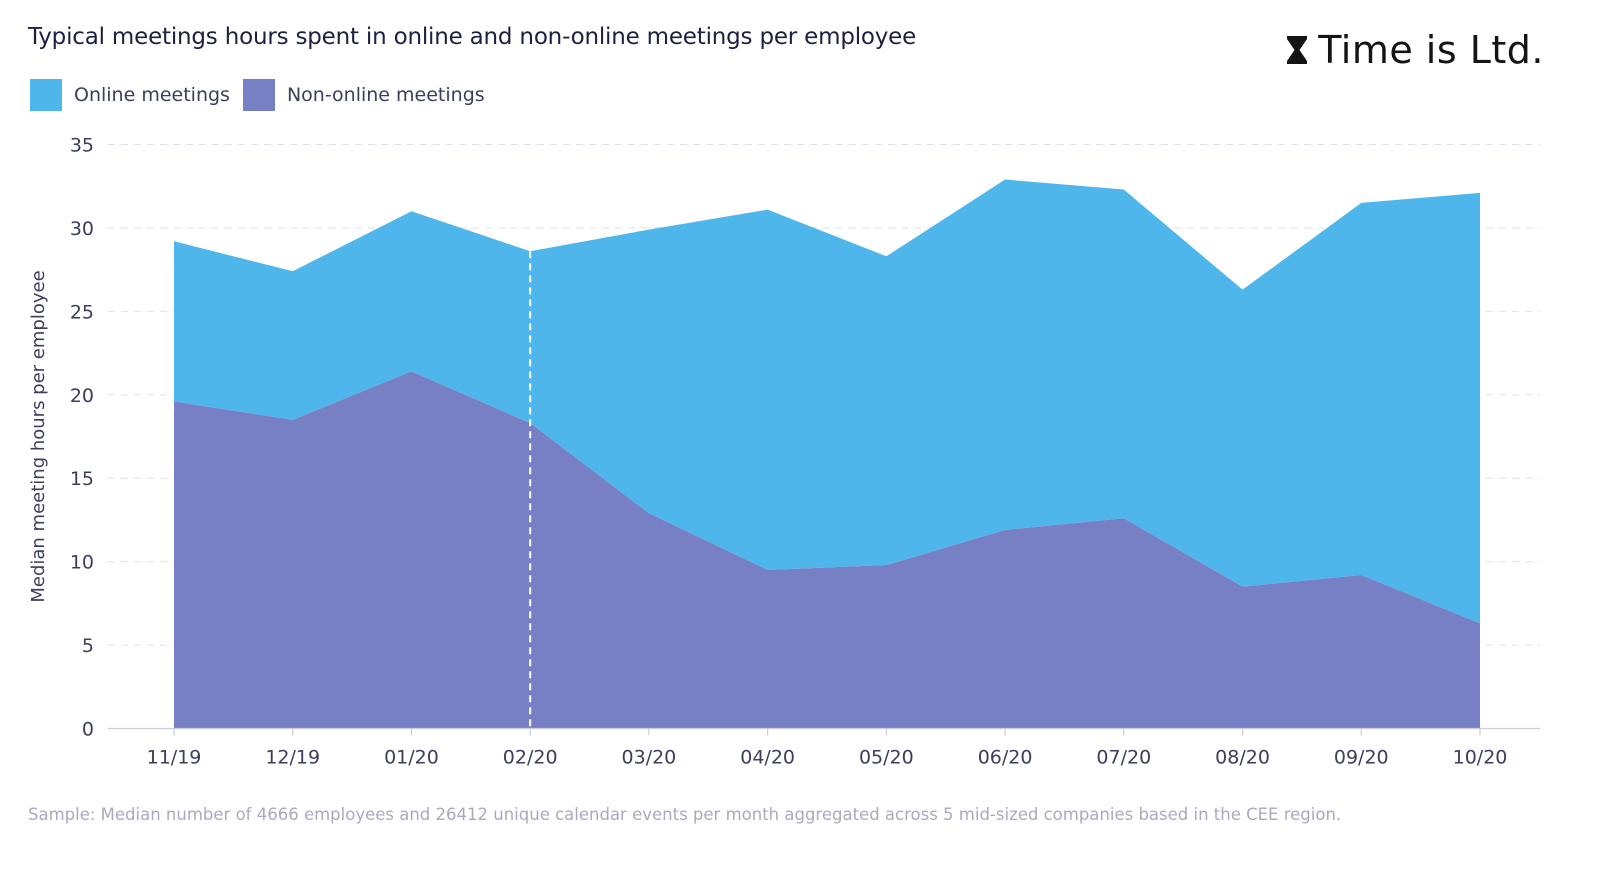 The image size is (1600, 873). I want to click on x-tick-label-1: 12/19, so click(292, 758).